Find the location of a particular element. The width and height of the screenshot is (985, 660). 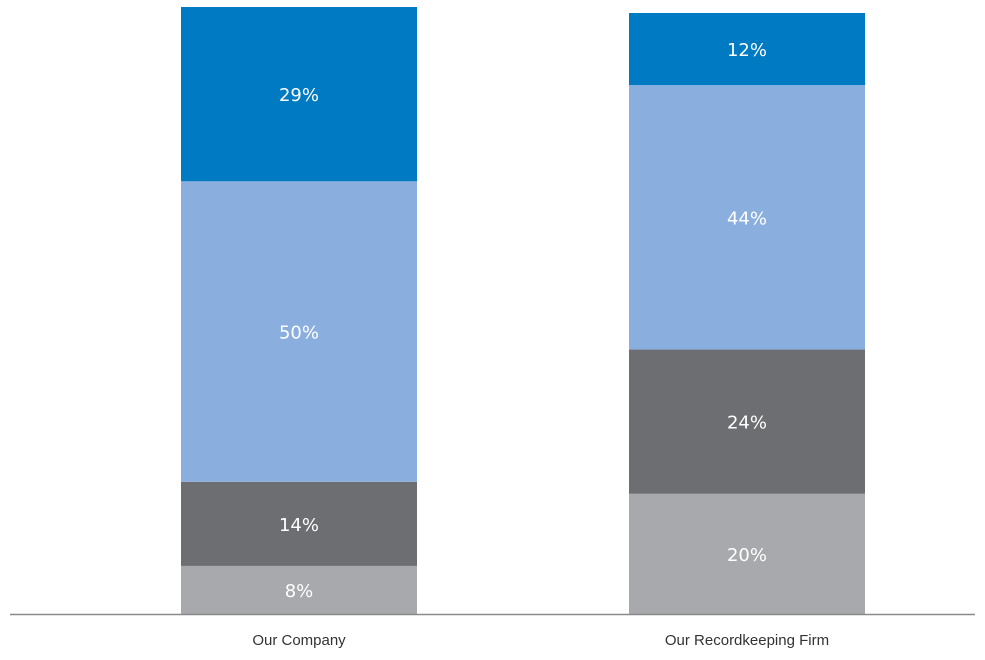

x-tick-label: Our Recordkeeping Firm is located at coordinates (747, 640).